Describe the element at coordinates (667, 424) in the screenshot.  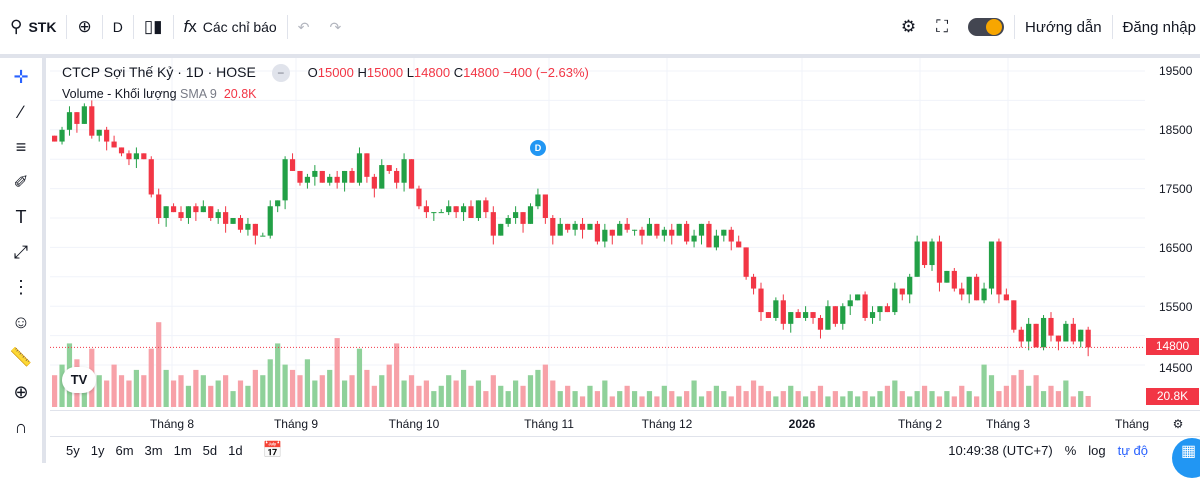
I see `time-tick: Tháng 12` at that location.